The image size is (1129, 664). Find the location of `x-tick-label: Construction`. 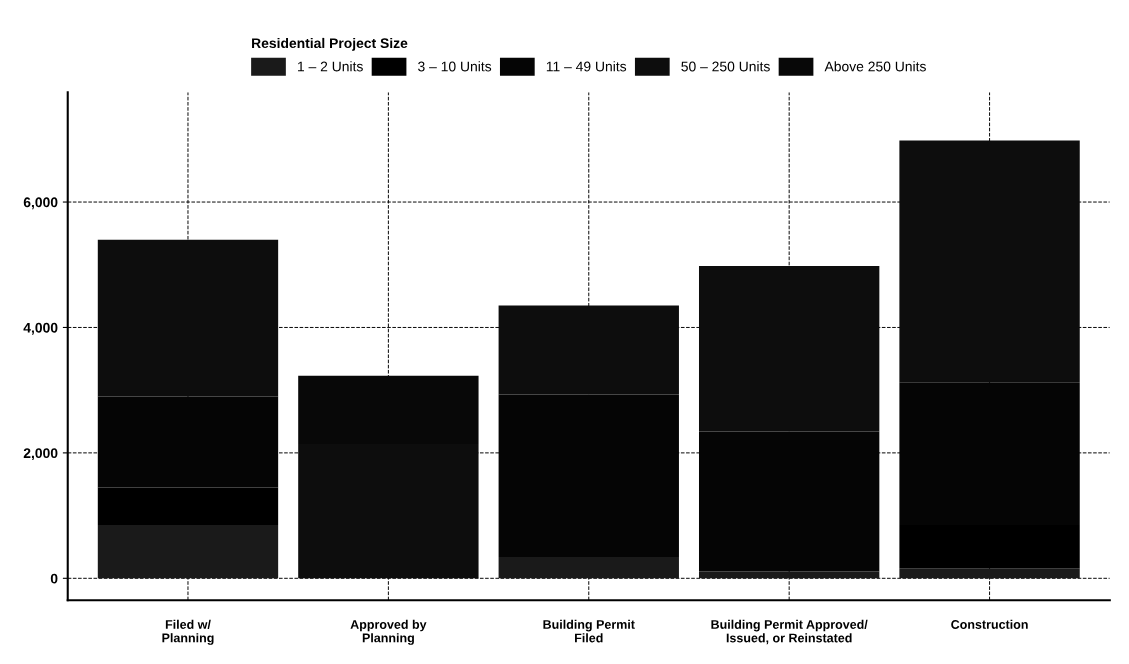

x-tick-label: Construction is located at coordinates (989, 624).